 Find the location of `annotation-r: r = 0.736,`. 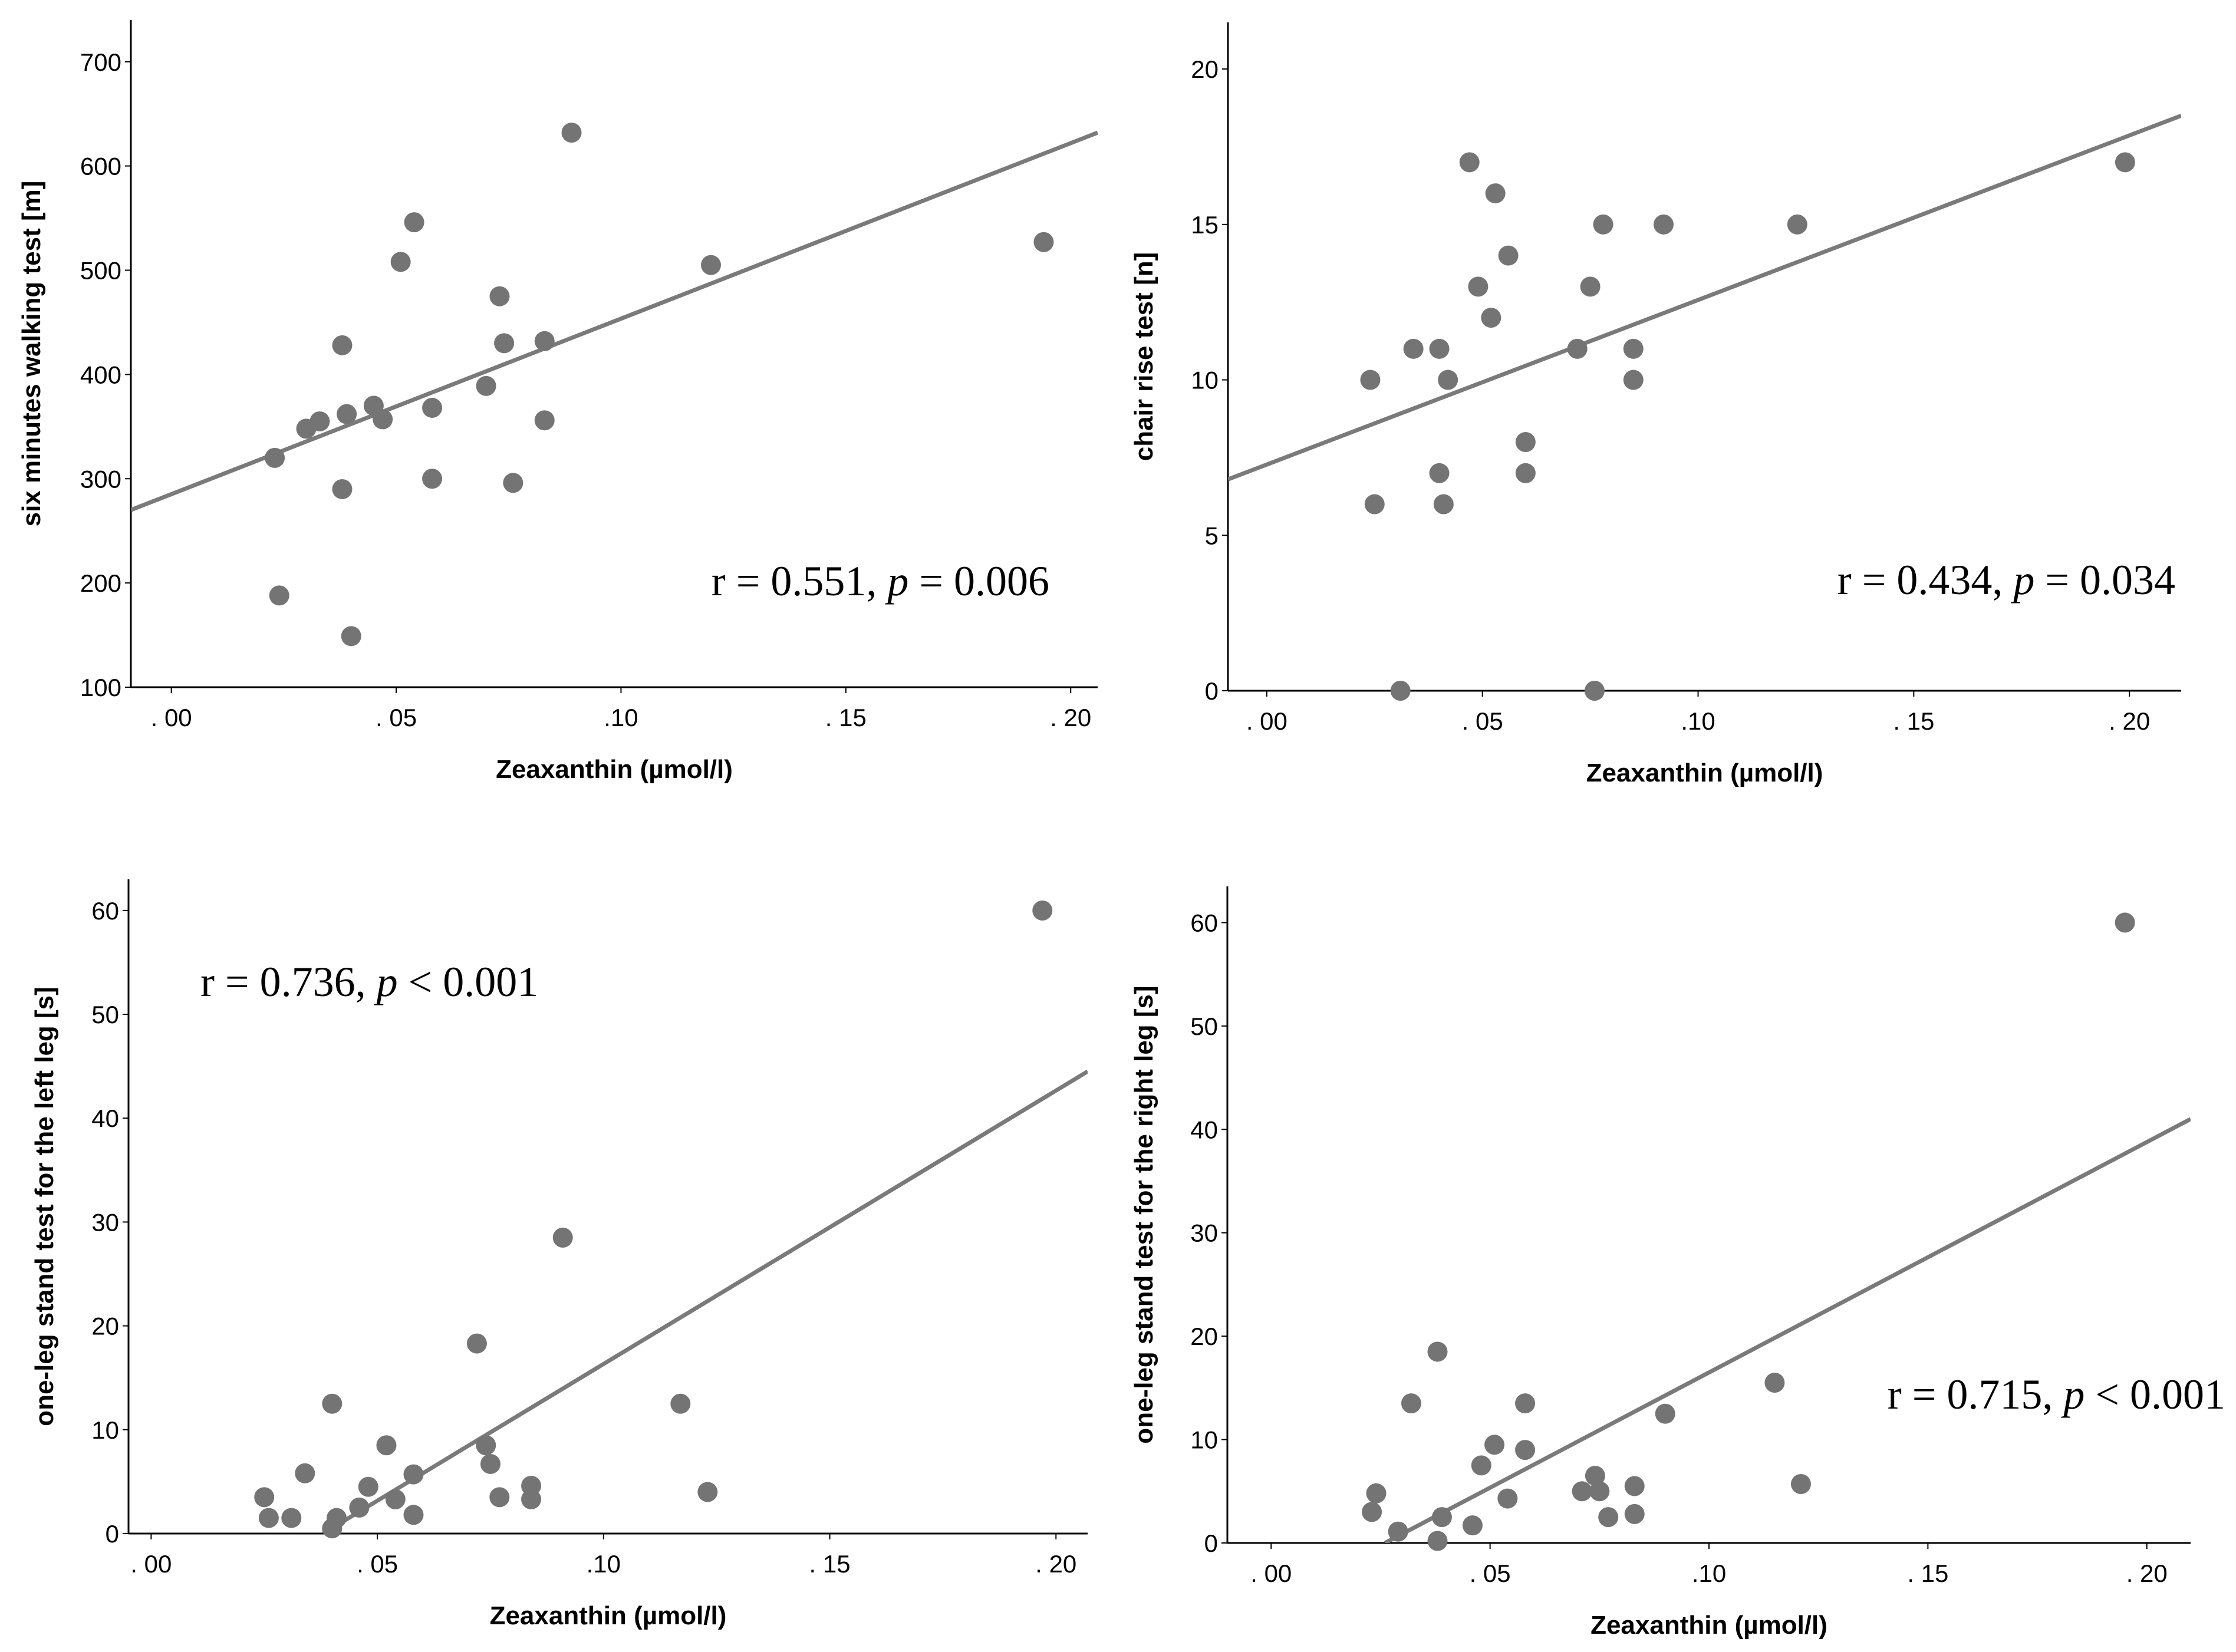

annotation-r: r = 0.736, is located at coordinates (288, 981).